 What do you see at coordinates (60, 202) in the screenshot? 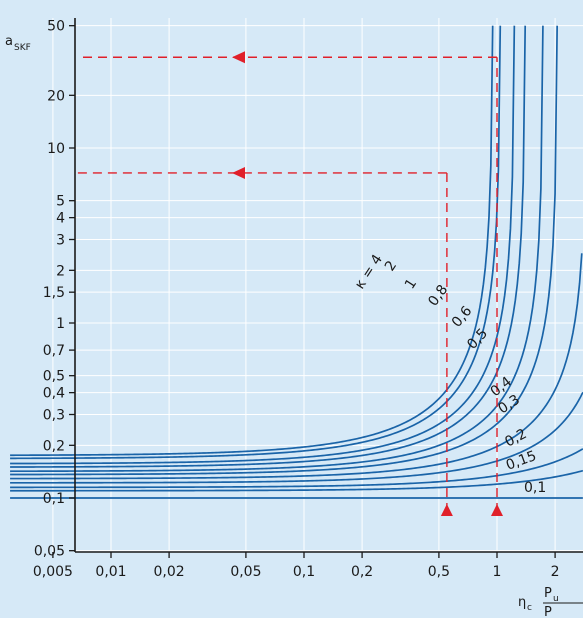
I see `y-tick-label: 5` at bounding box center [60, 202].